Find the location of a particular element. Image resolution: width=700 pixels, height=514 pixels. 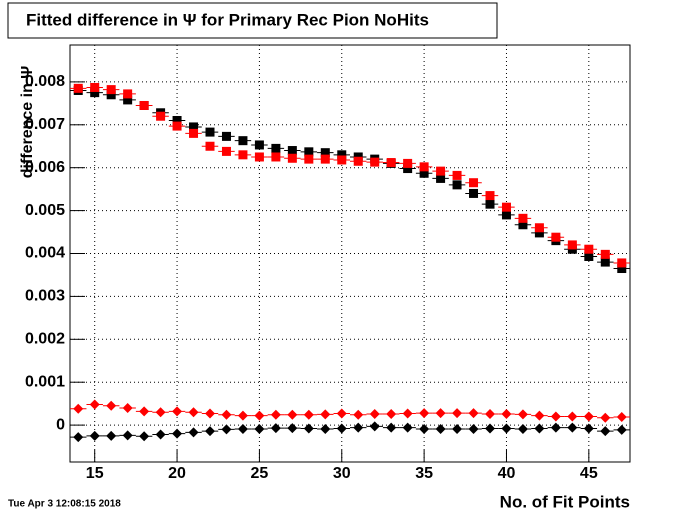

y-tick-label: 0.004 is located at coordinates (45, 253).